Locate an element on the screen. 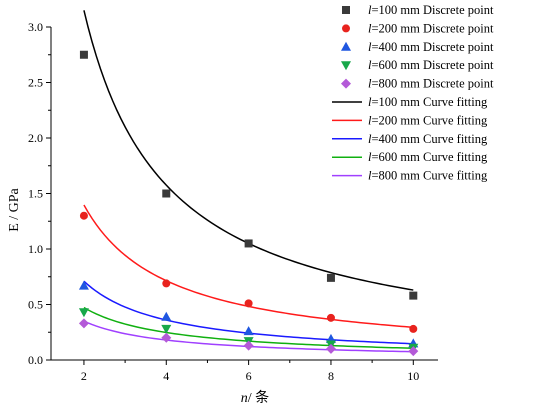  y-tick-label: 3.0 is located at coordinates (35, 27).